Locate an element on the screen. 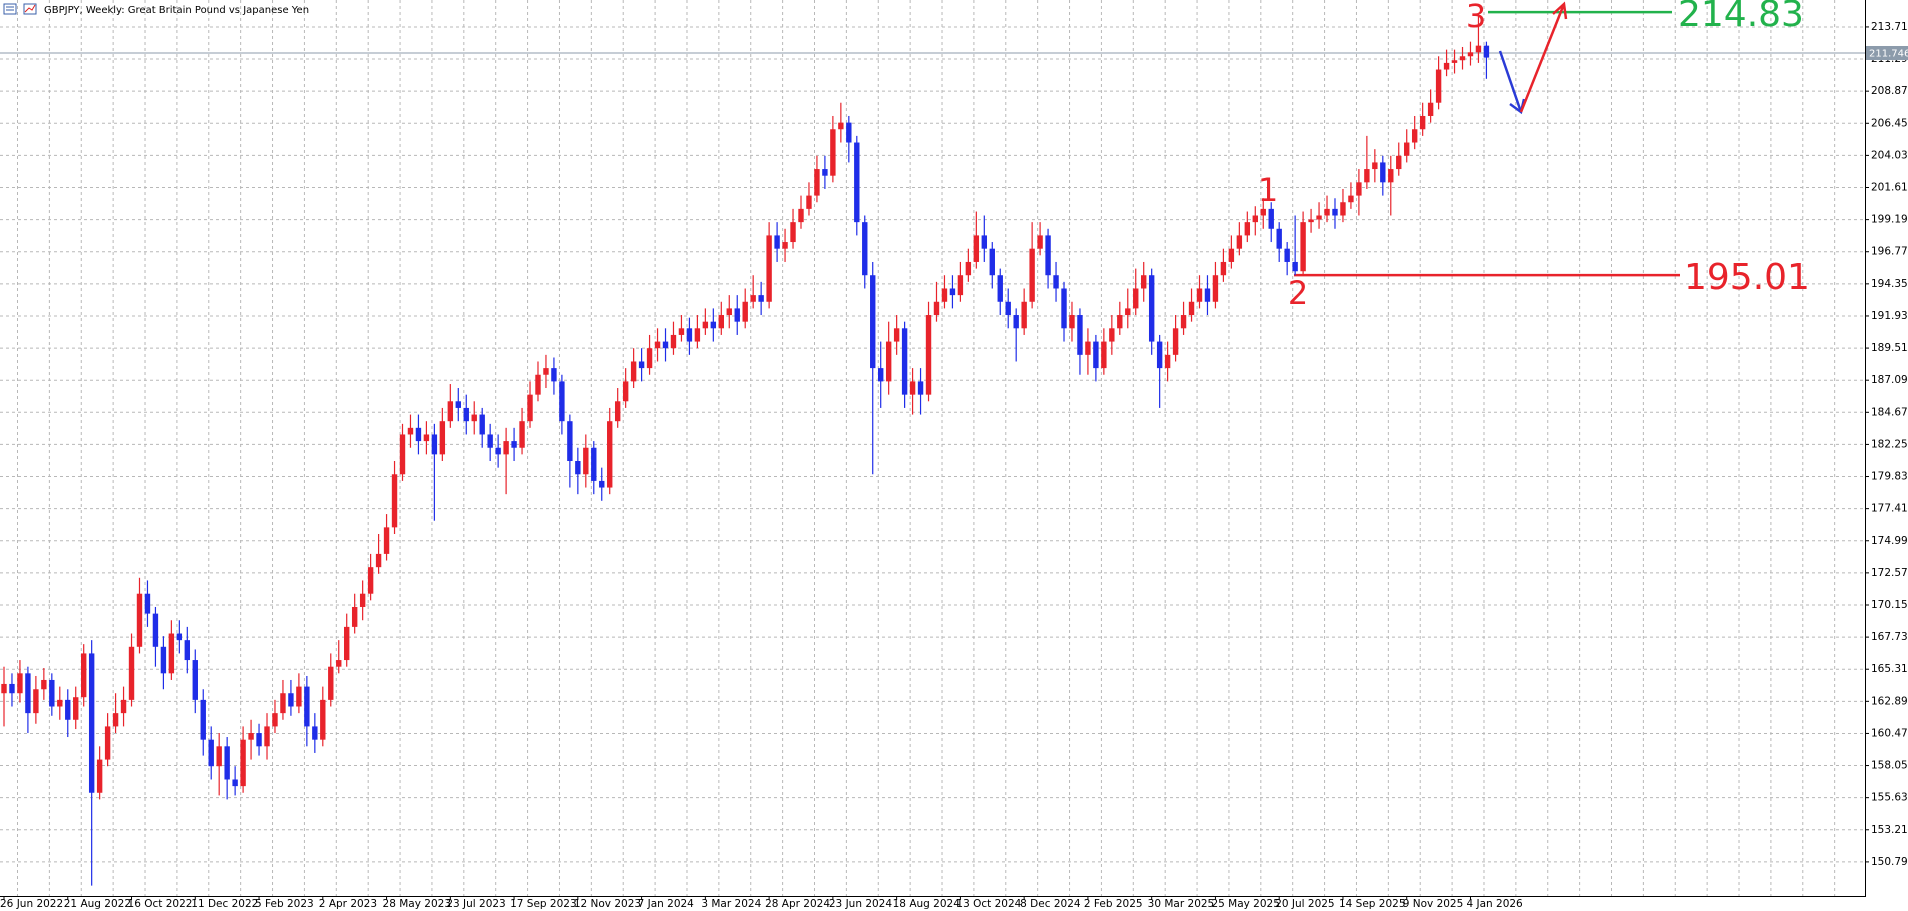 The width and height of the screenshot is (1908, 911). y-tick-label: 184.670 is located at coordinates (1889, 412).